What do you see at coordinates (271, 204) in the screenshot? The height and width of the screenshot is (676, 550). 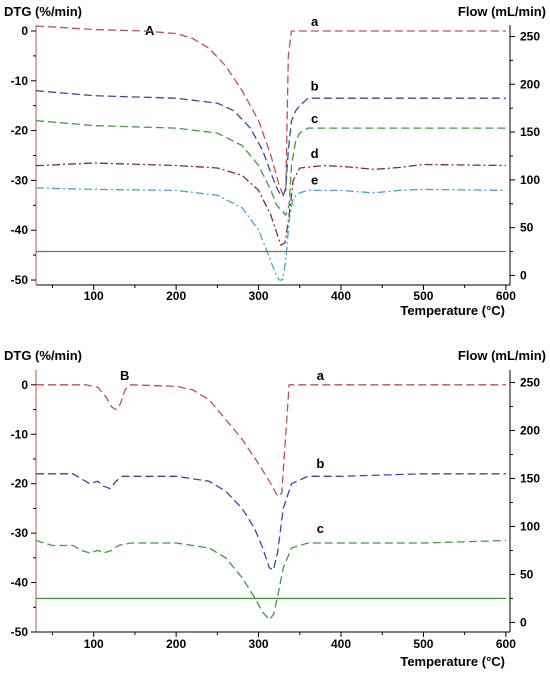 I see `series-line-d` at bounding box center [271, 204].